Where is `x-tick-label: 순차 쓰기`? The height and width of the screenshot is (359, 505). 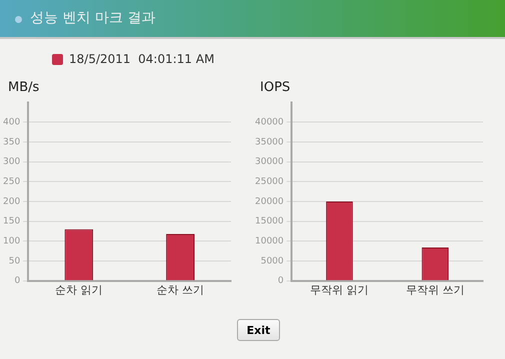
x-tick-label: 순차 쓰기 is located at coordinates (180, 289).